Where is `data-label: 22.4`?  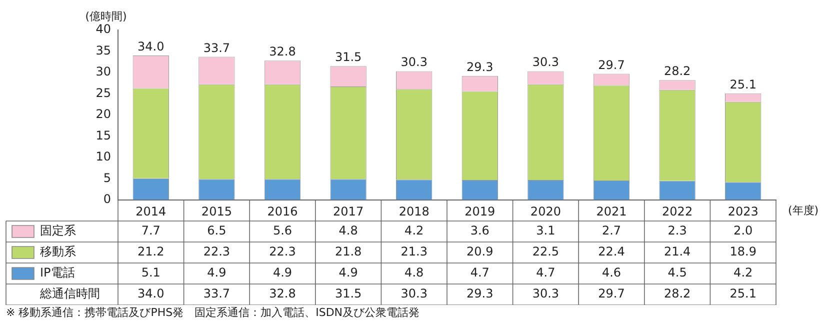 data-label: 22.4 is located at coordinates (611, 251).